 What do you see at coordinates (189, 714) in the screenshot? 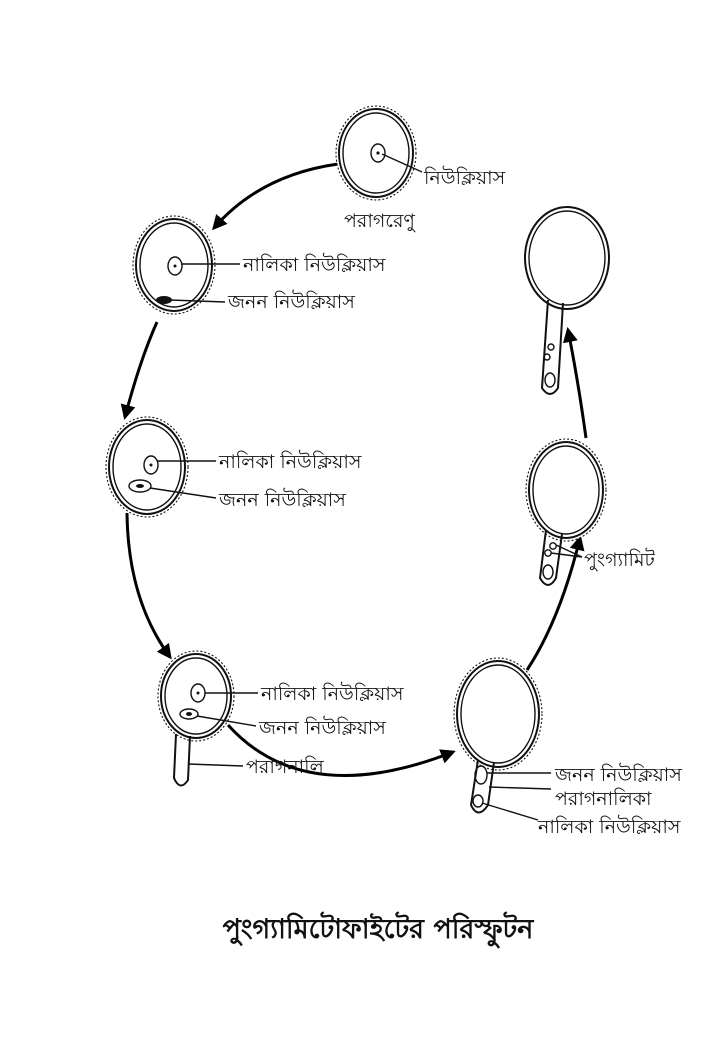
I see `stage4-generative-nucleus` at bounding box center [189, 714].